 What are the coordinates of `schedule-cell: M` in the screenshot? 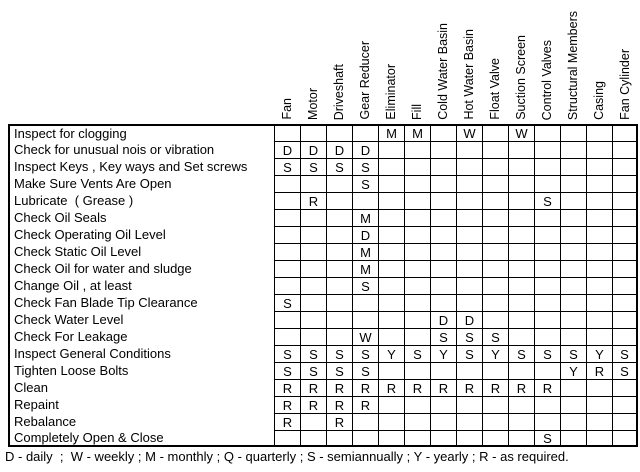 It's located at (391, 132).